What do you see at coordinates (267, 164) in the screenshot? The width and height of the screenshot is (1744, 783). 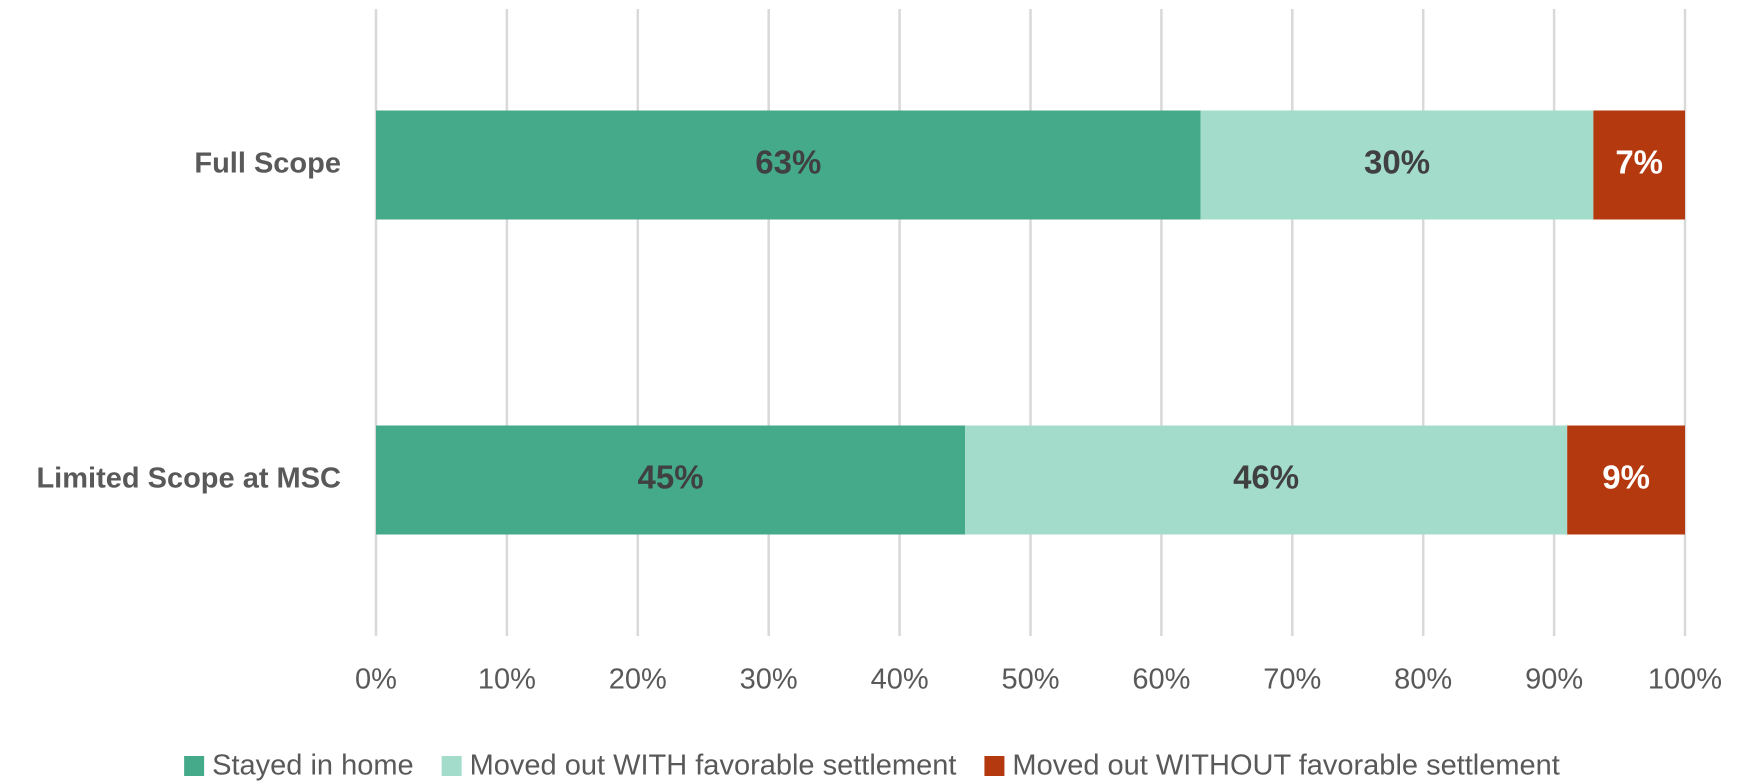 I see `y-tick-label: Full Scope` at bounding box center [267, 164].